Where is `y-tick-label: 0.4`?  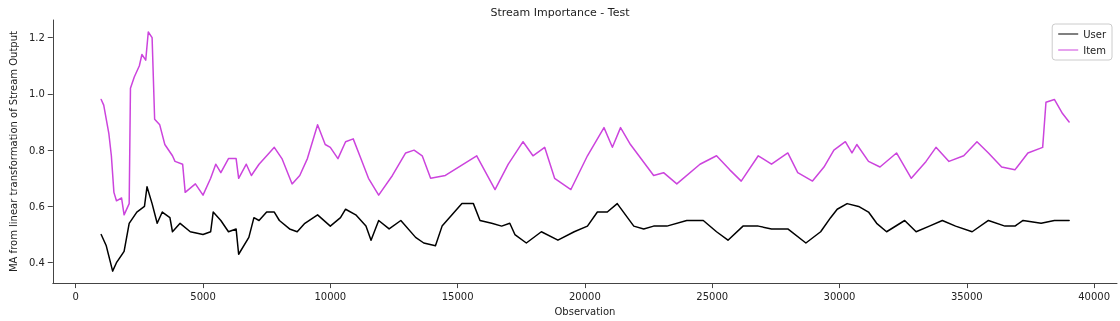
y-tick-label: 0.4 is located at coordinates (36, 263).